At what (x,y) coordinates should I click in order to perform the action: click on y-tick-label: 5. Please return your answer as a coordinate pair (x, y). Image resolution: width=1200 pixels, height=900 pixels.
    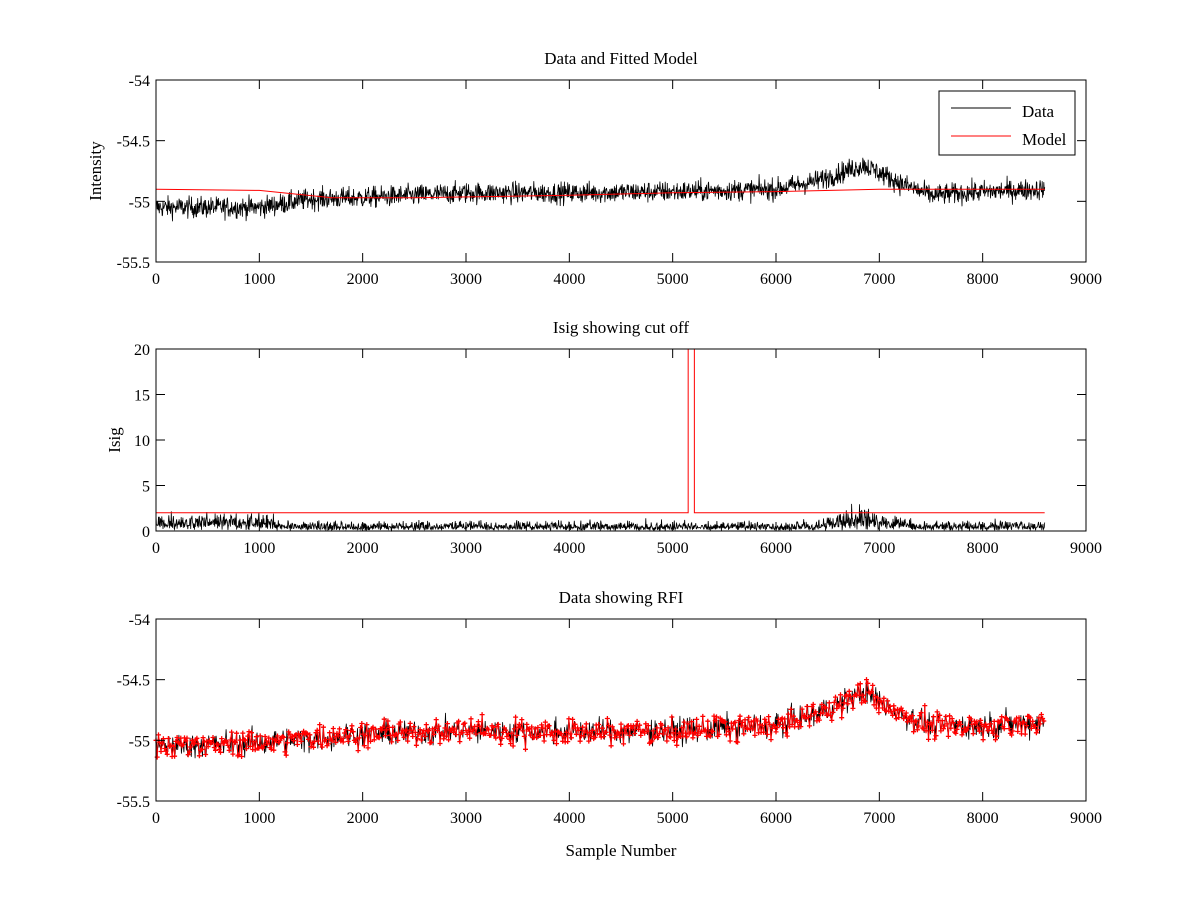
    Looking at the image, I should click on (146, 487).